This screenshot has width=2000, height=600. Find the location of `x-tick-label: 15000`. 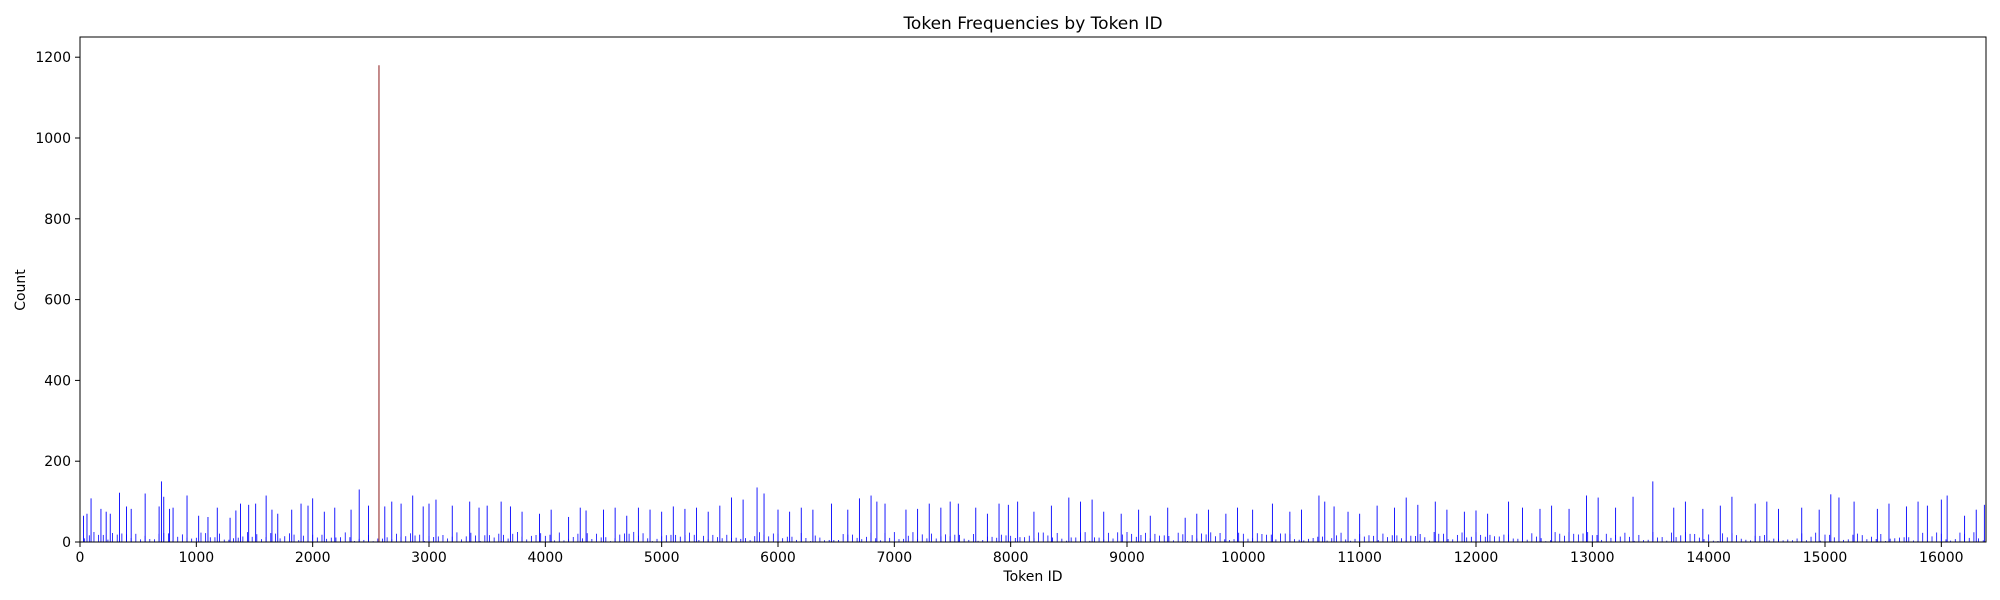

x-tick-label: 15000 is located at coordinates (1825, 558).